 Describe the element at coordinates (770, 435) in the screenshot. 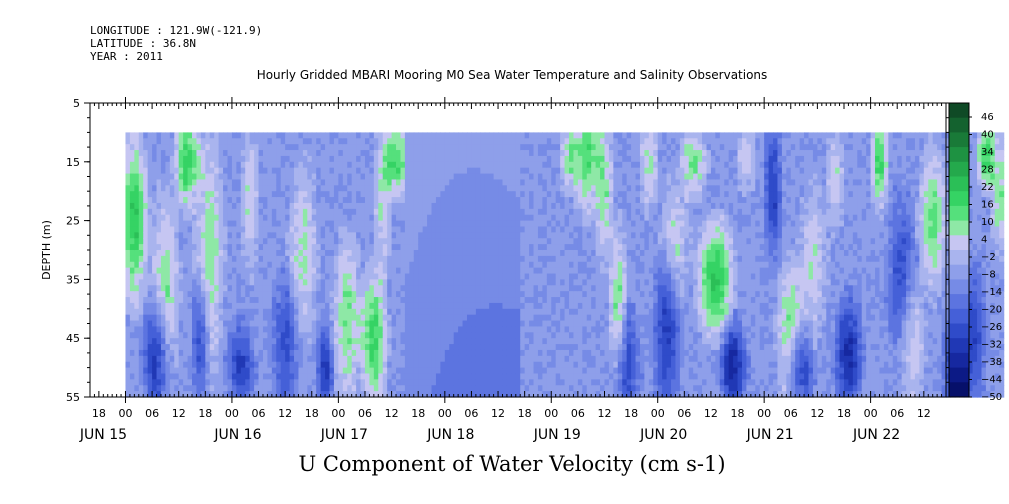

I see `x-date-label: JUN 21` at that location.